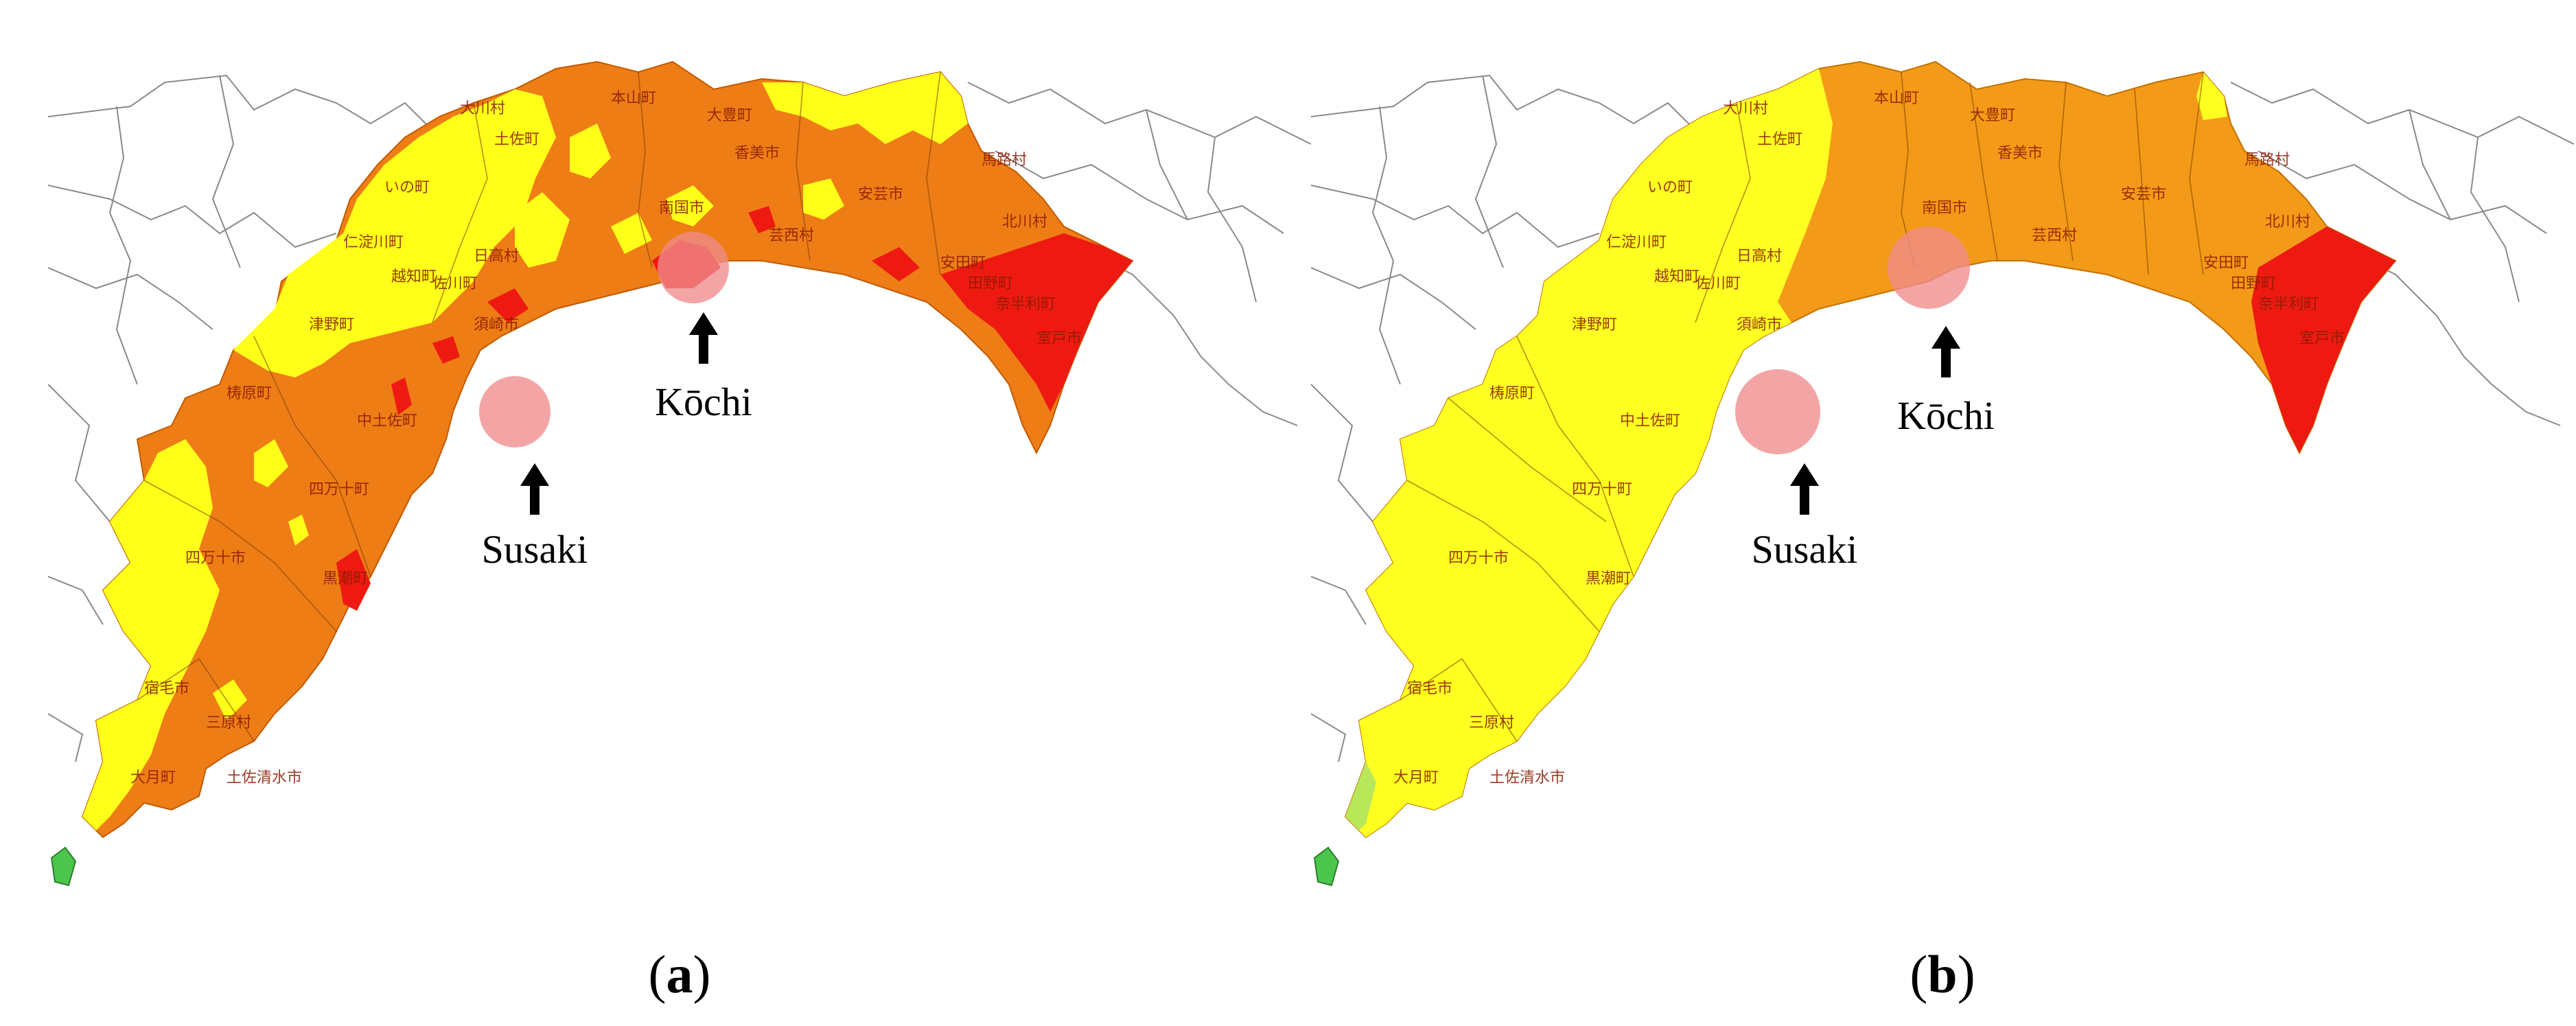 This screenshot has height=1026, width=2576. Describe the element at coordinates (703, 402) in the screenshot. I see `kochi-label-a: Kōchi` at that location.